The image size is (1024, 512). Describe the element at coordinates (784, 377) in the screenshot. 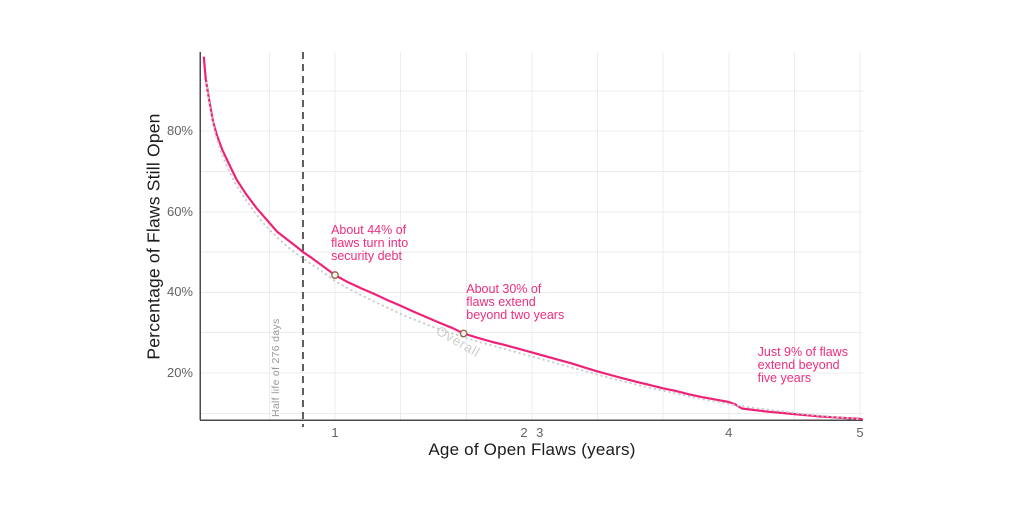

I see `annotation-line: five years` at that location.